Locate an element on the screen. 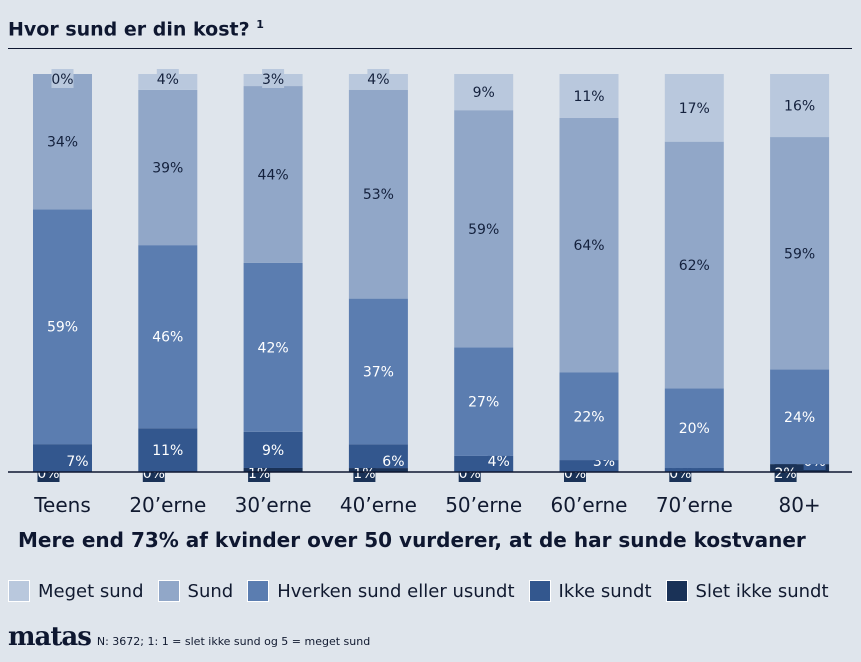  data-label: 20% is located at coordinates (694, 429).